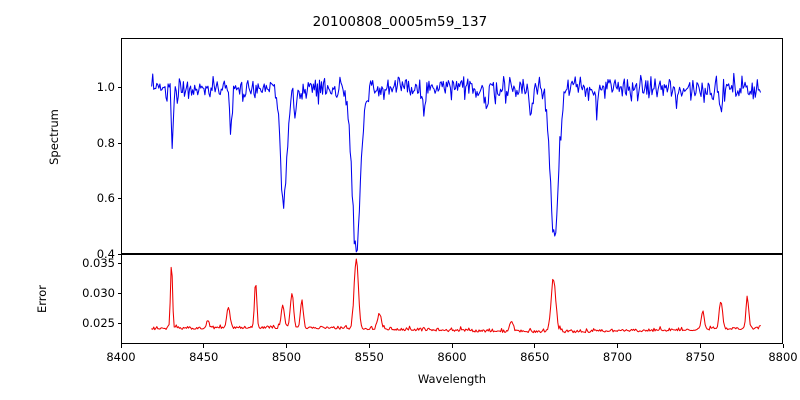 The image size is (800, 400). What do you see at coordinates (105, 198) in the screenshot?
I see `y-ticklabel-spectrum-1: 0.6` at bounding box center [105, 198].